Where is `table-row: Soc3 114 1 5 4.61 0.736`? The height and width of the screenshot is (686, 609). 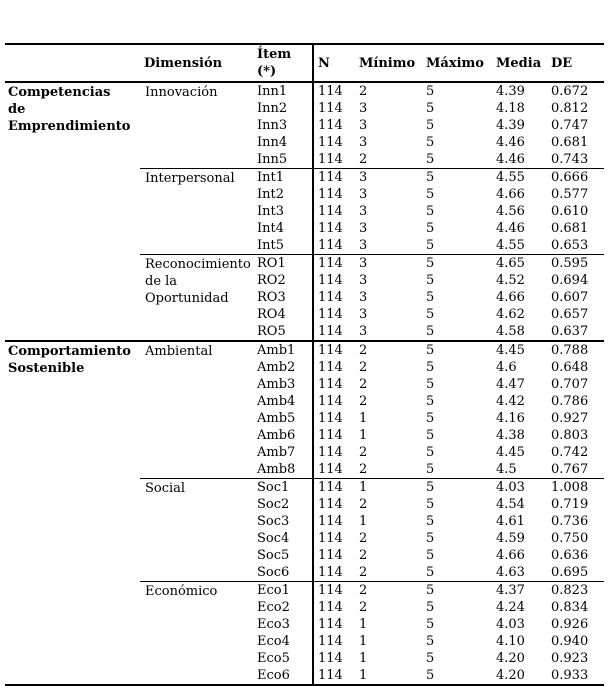
table-row: Soc3 114 1 5 4.61 0.736 is located at coordinates (304, 521).